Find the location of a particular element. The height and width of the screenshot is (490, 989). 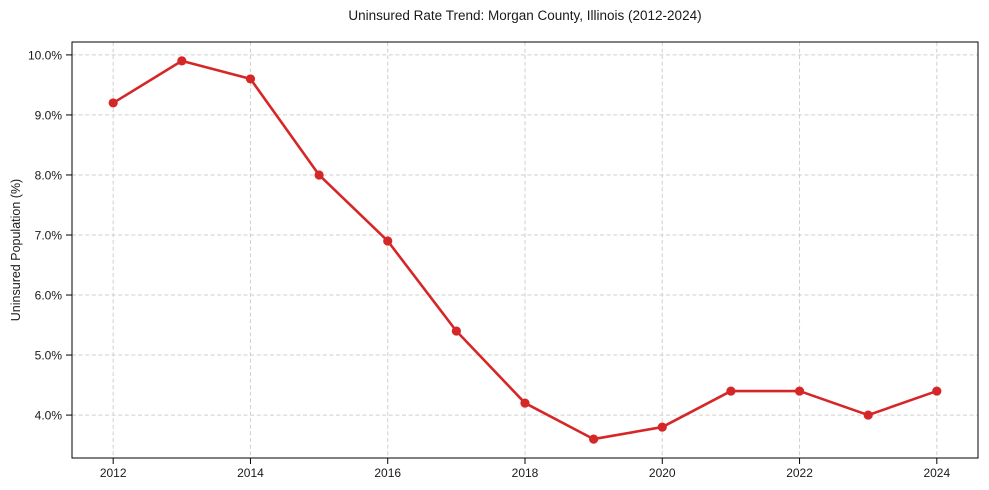

y-tick-label: 5.0% is located at coordinates (49, 356).